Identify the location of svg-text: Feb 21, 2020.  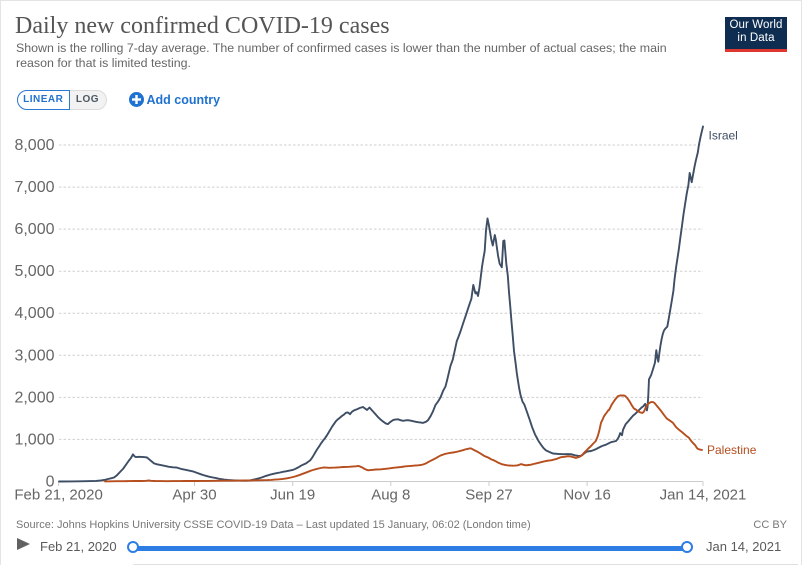
(58, 495).